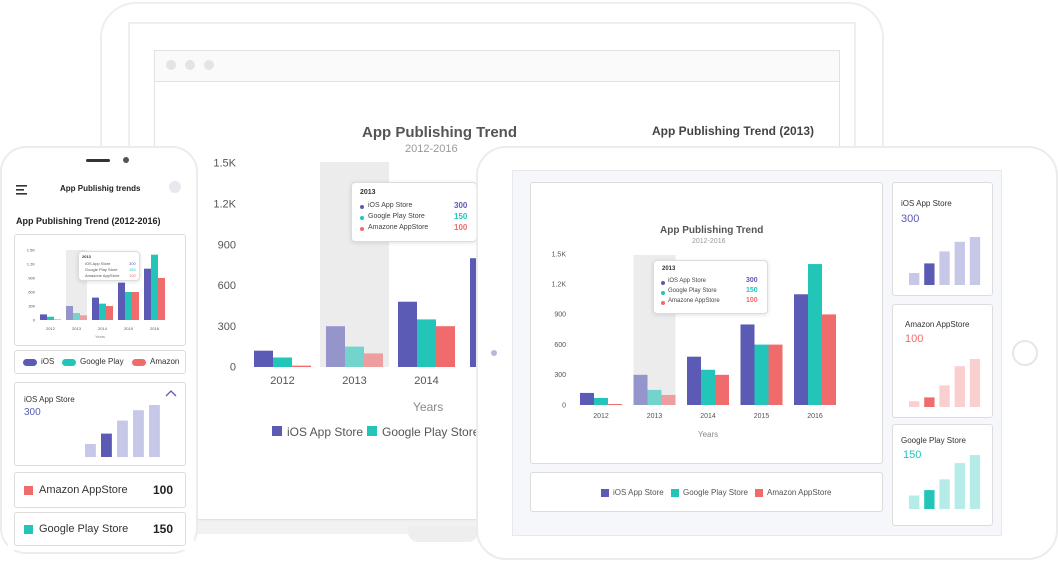 Image resolution: width=1058 pixels, height=562 pixels. Describe the element at coordinates (175, 187) in the screenshot. I see `avatar` at that location.